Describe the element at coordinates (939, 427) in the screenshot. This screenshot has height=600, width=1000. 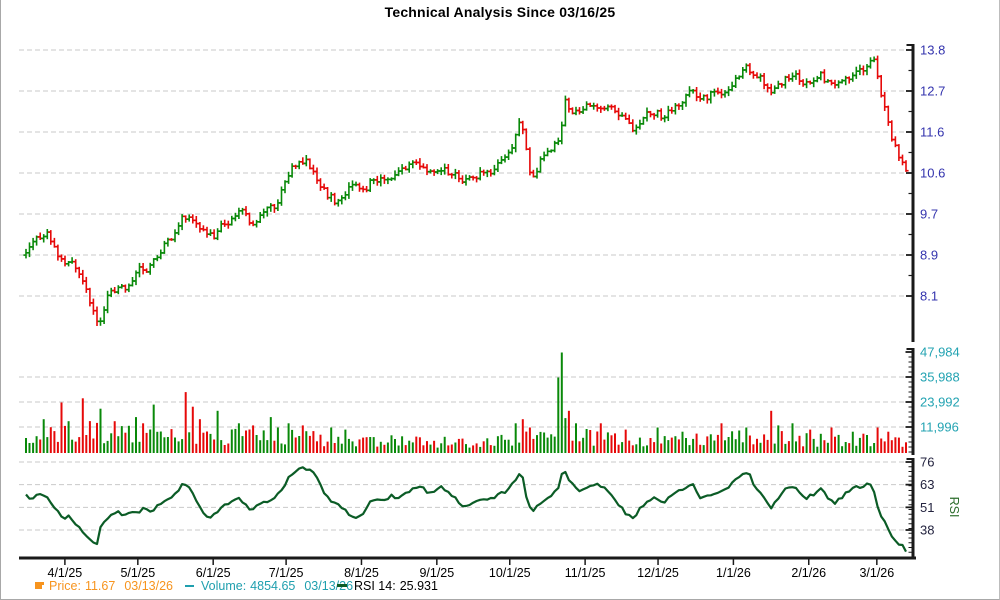
I see `volume-axis-label: 11,996` at that location.